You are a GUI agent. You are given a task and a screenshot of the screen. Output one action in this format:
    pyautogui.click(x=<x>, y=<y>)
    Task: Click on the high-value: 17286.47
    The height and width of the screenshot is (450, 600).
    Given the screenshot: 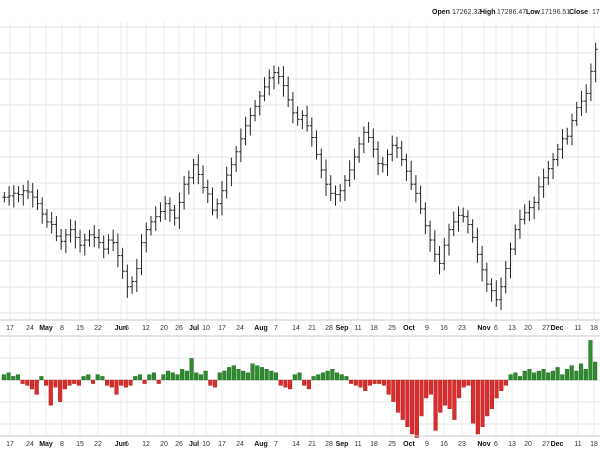 What is the action you would take?
    pyautogui.click(x=511, y=12)
    